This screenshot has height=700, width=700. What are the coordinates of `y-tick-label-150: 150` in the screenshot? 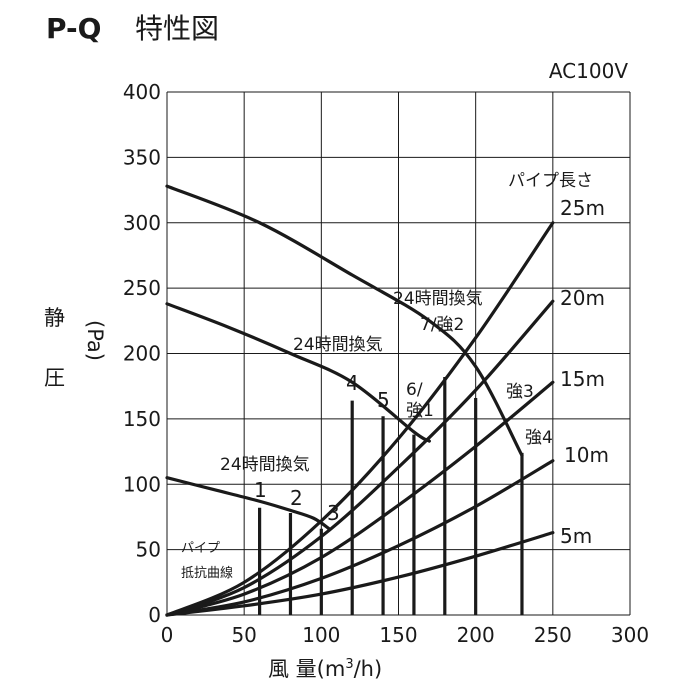 It's located at (142, 419).